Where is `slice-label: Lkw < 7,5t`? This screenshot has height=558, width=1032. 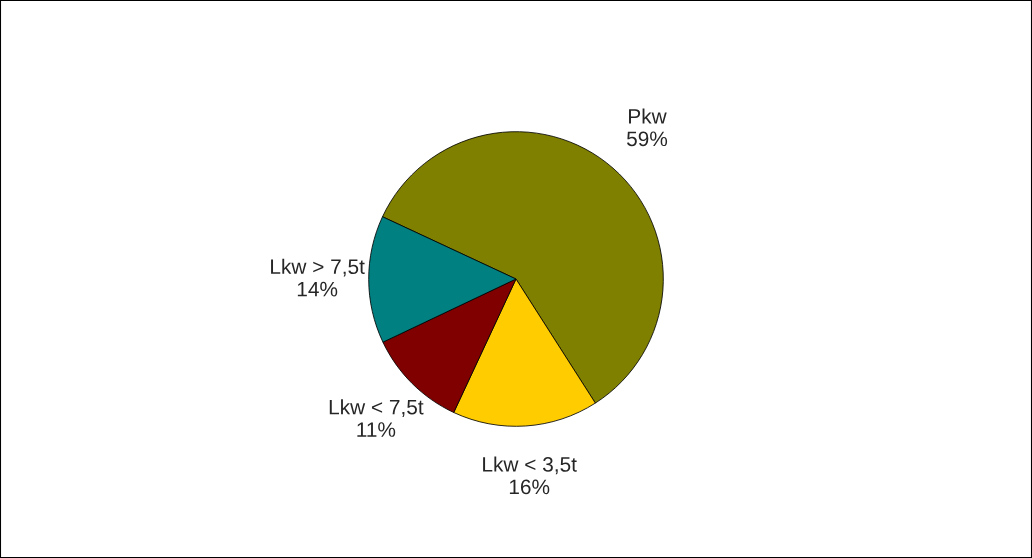
slice-label: Lkw < 7,5t is located at coordinates (376, 408).